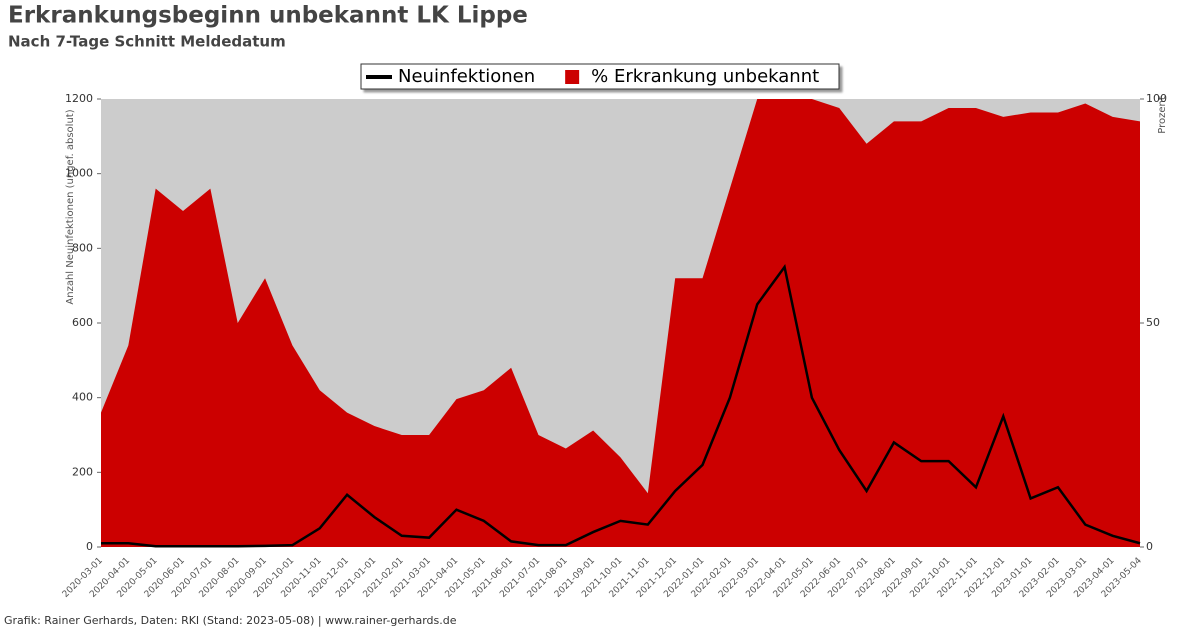 Image resolution: width=1200 pixels, height=628 pixels. Describe the element at coordinates (82, 247) in the screenshot. I see `y-tick-label: 800` at that location.